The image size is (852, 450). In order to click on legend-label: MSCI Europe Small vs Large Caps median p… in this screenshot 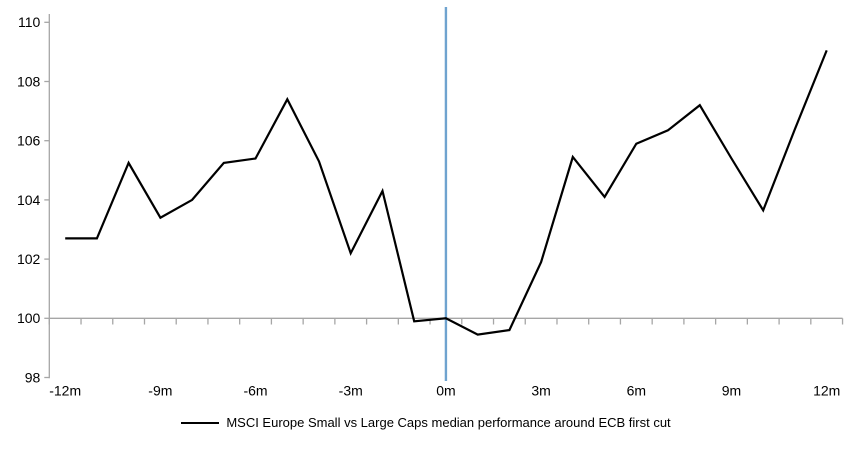, I will do `click(448, 422)`.